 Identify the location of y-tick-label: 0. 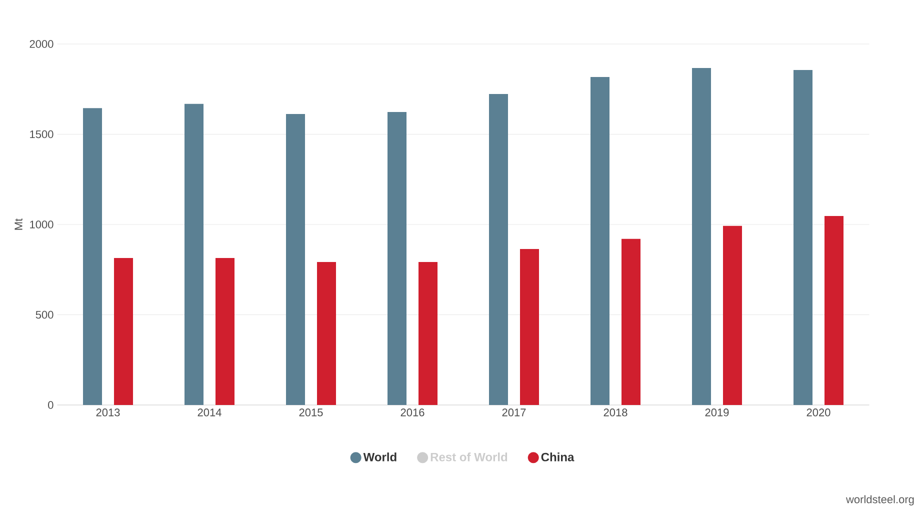
(51, 405).